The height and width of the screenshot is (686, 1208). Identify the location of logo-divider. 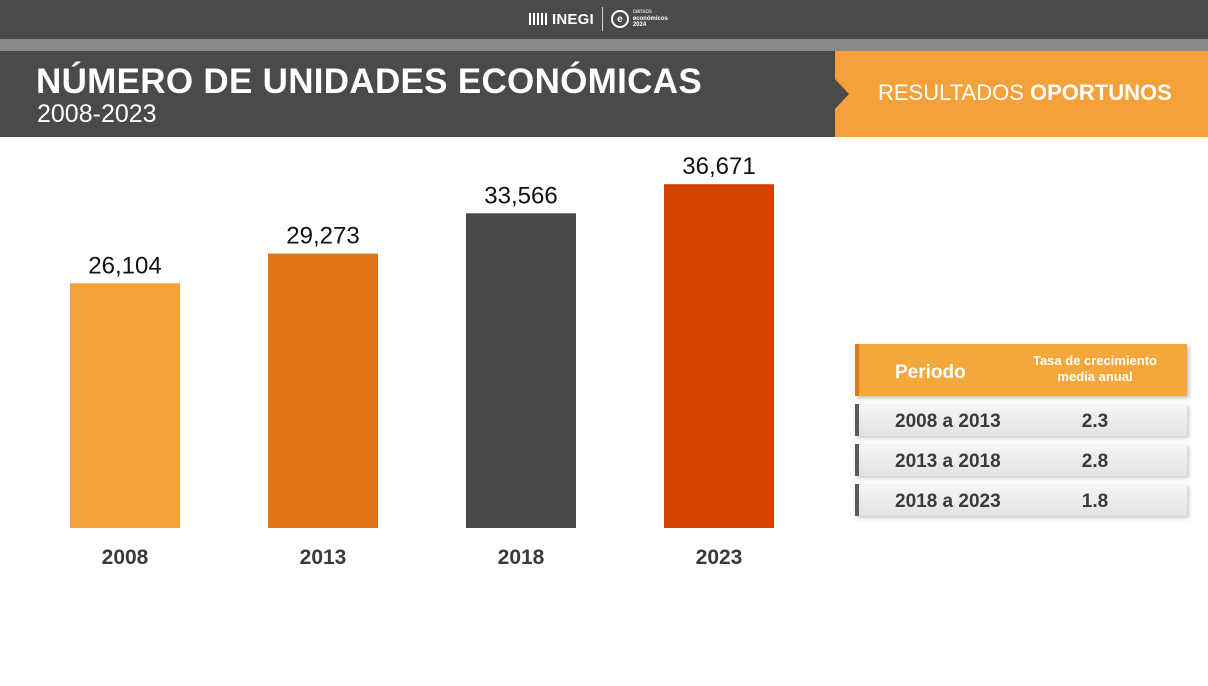
(602, 19).